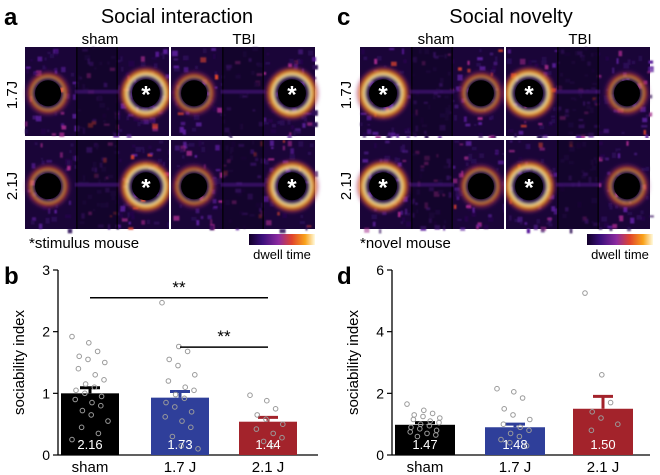 Image resolution: width=660 pixels, height=475 pixels. What do you see at coordinates (245, 187) in the screenshot?
I see `panel-a-heatmap-1-1: *` at bounding box center [245, 187].